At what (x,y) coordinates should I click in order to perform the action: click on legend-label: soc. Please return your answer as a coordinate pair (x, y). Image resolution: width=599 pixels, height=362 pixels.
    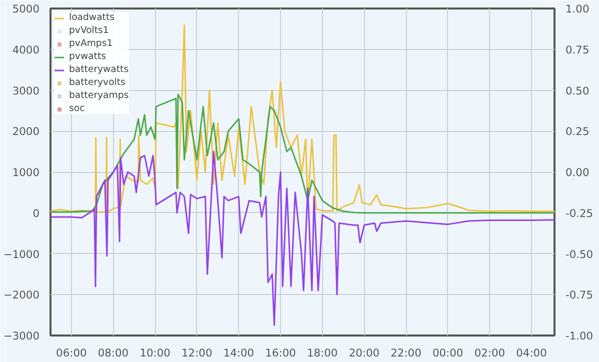
    Looking at the image, I should click on (77, 108).